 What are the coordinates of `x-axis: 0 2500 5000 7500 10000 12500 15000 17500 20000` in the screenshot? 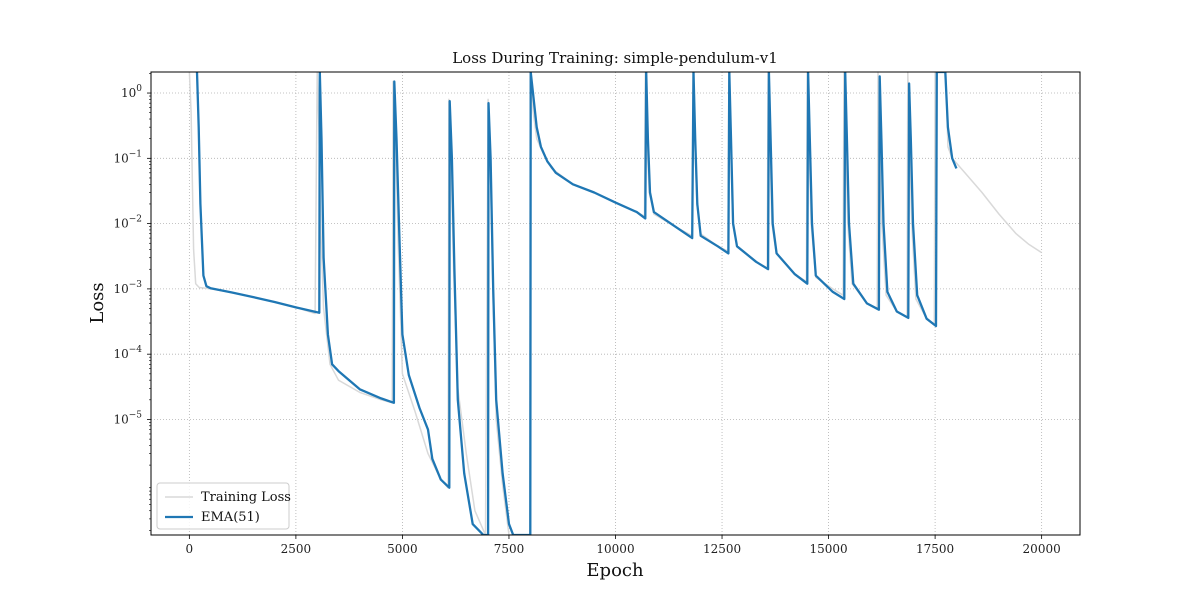 It's located at (623, 545).